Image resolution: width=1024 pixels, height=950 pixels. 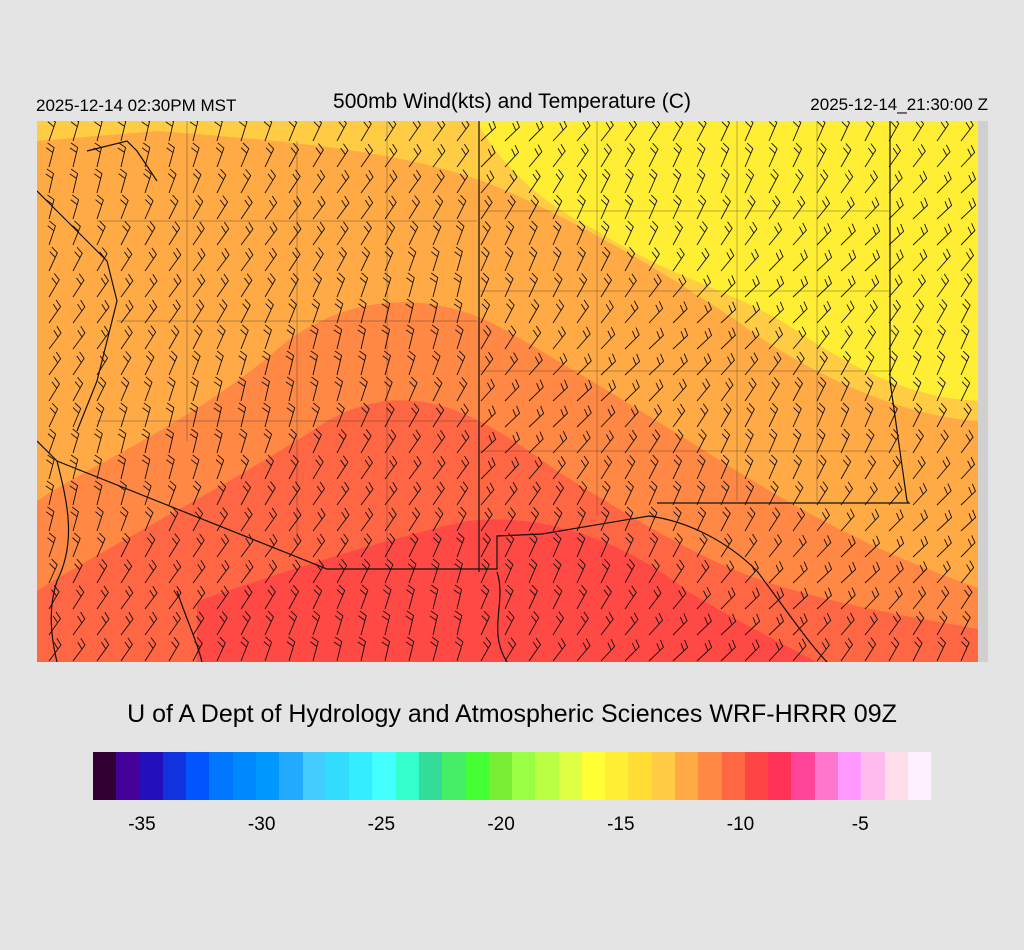 What do you see at coordinates (136, 105) in the screenshot?
I see `local-time: 2025-12-14 02:30PM MST` at bounding box center [136, 105].